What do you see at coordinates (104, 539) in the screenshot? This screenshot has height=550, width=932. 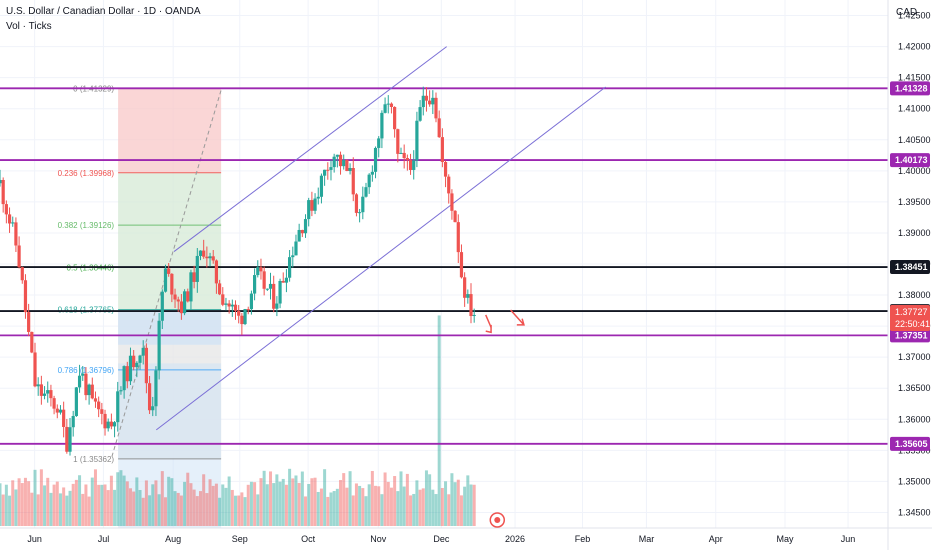 I see `x-tick-label: Jul` at bounding box center [104, 539].